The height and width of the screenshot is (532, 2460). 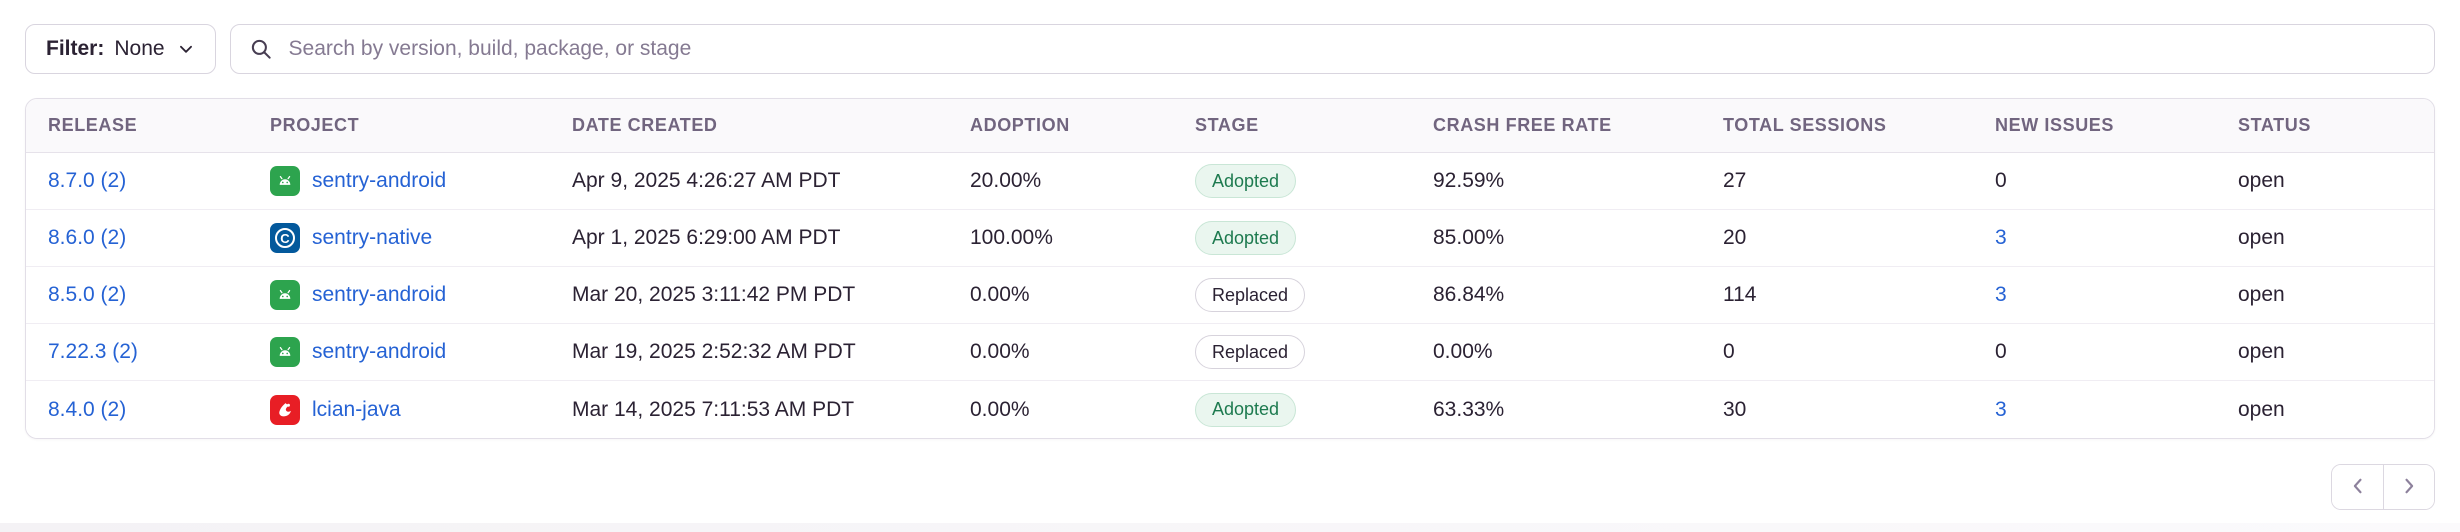 I want to click on crash-free-rate-cell: 63.33%, so click(x=1469, y=409).